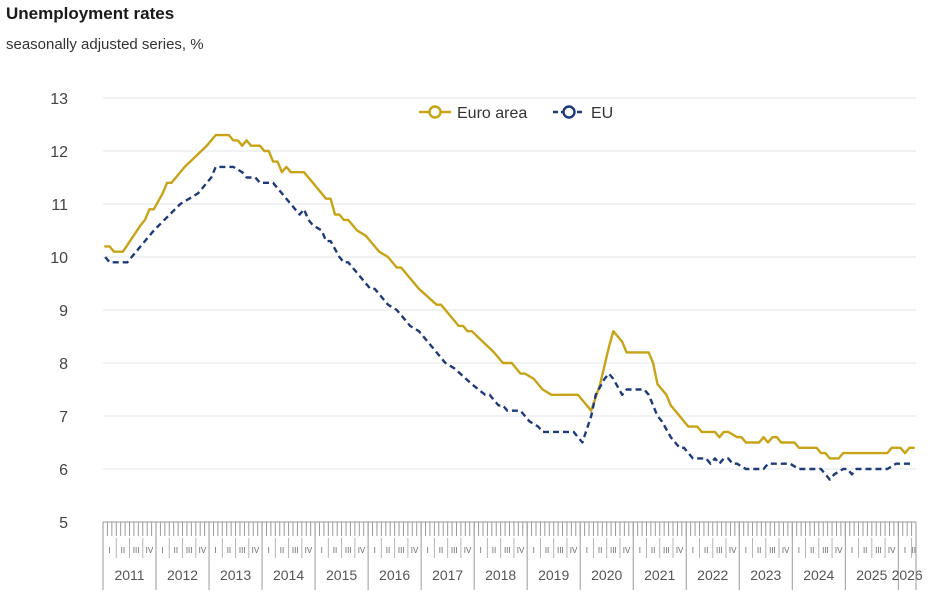 The width and height of the screenshot is (932, 596). What do you see at coordinates (182, 575) in the screenshot?
I see `x-tick-label-2012: 2012` at bounding box center [182, 575].